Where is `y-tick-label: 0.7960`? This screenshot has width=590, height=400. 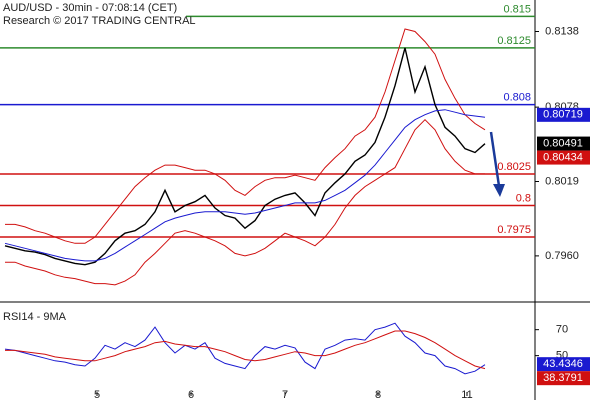 y-tick-label: 0.7960 is located at coordinates (562, 256).